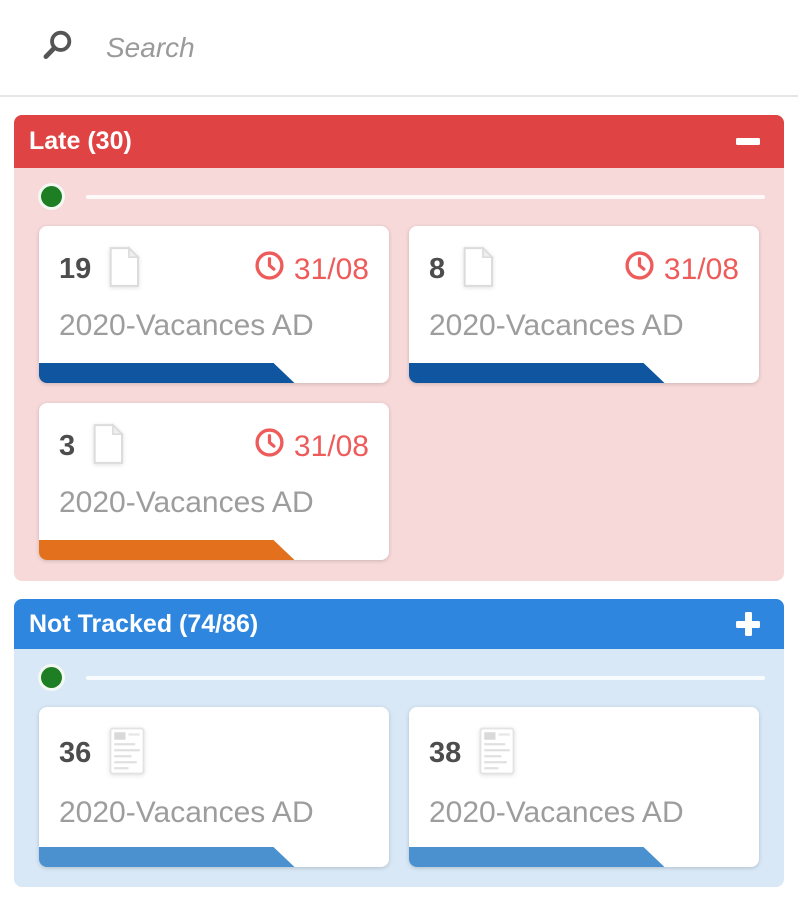 This screenshot has width=798, height=908. I want to click on task-card: 36 2020-Vacance, so click(214, 787).